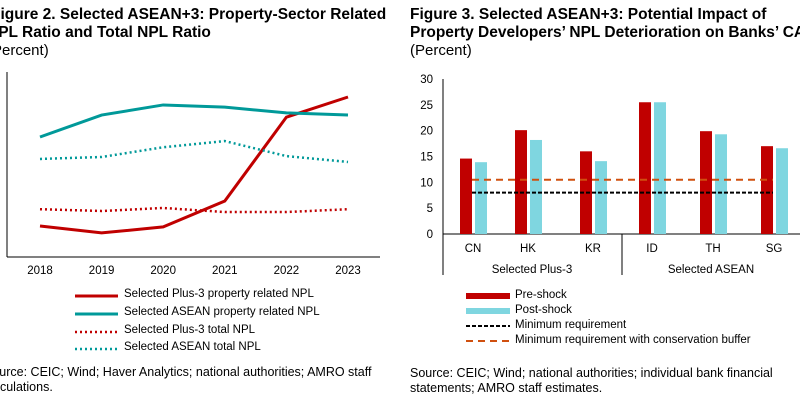 The width and height of the screenshot is (800, 401). What do you see at coordinates (541, 295) in the screenshot?
I see `legend-label-pre: Pre-shock` at bounding box center [541, 295].